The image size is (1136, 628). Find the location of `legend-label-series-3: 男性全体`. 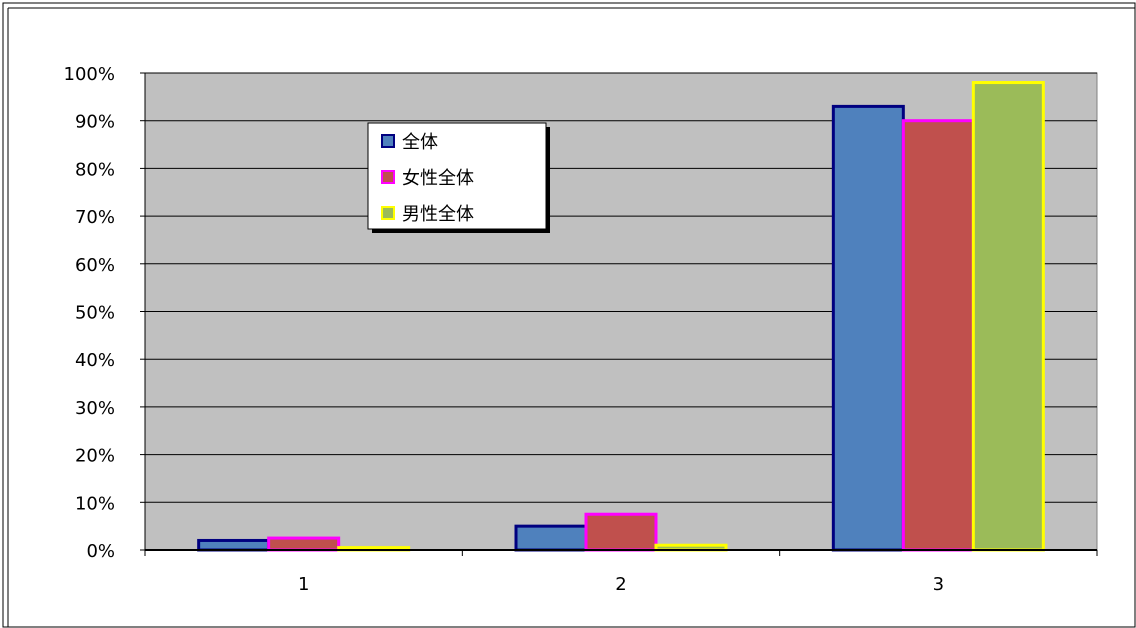

legend-label-series-3: 男性全体 is located at coordinates (438, 214).